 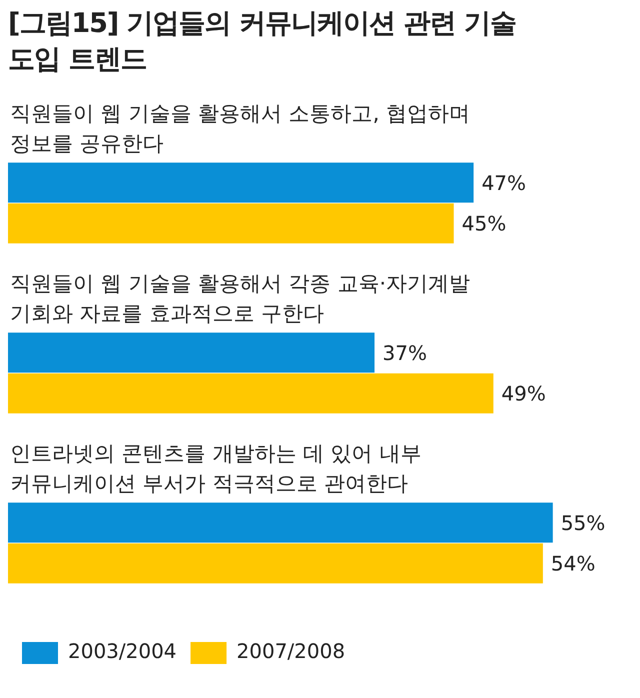 I want to click on chart-title: [그림15] 기업들의 커뮤니케이션 관련 기술 도입 트렌드, so click(x=262, y=42).